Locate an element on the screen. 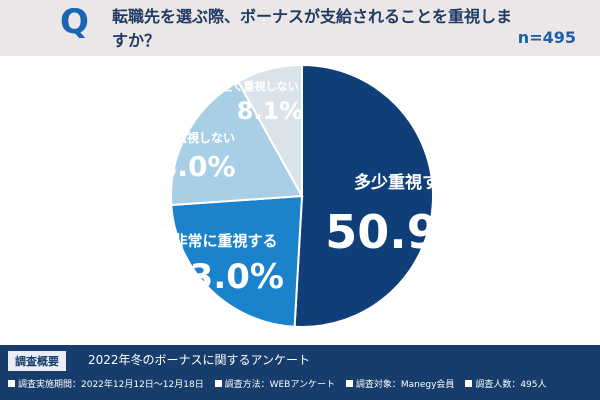  meta-item-method: 調査方法：WEBアンケート is located at coordinates (274, 385).